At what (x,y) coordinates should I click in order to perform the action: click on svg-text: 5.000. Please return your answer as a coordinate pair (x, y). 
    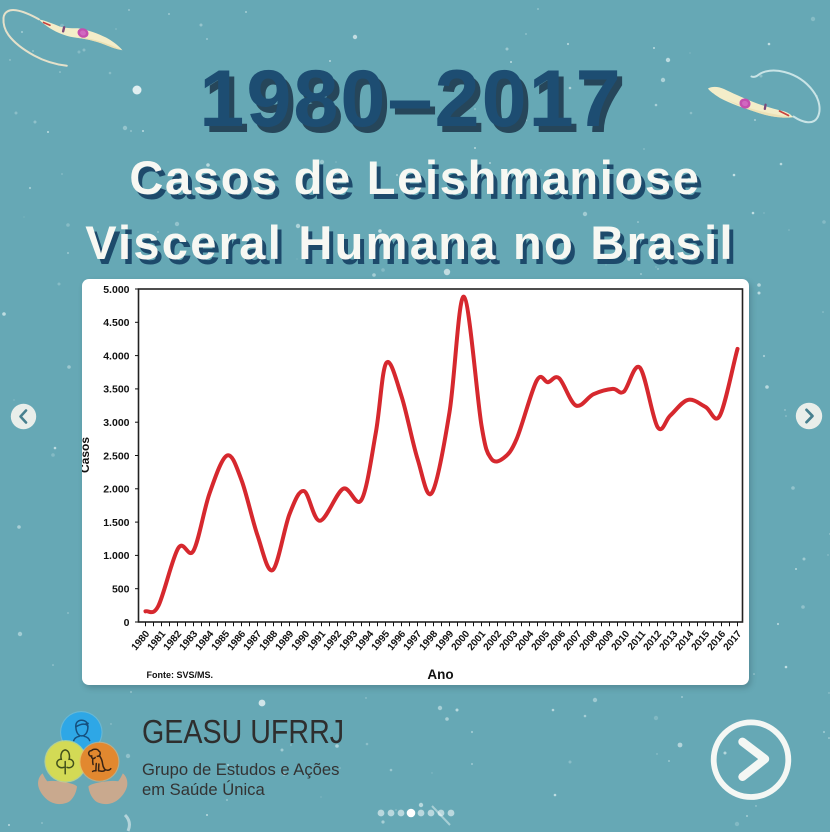
    Looking at the image, I should click on (116, 290).